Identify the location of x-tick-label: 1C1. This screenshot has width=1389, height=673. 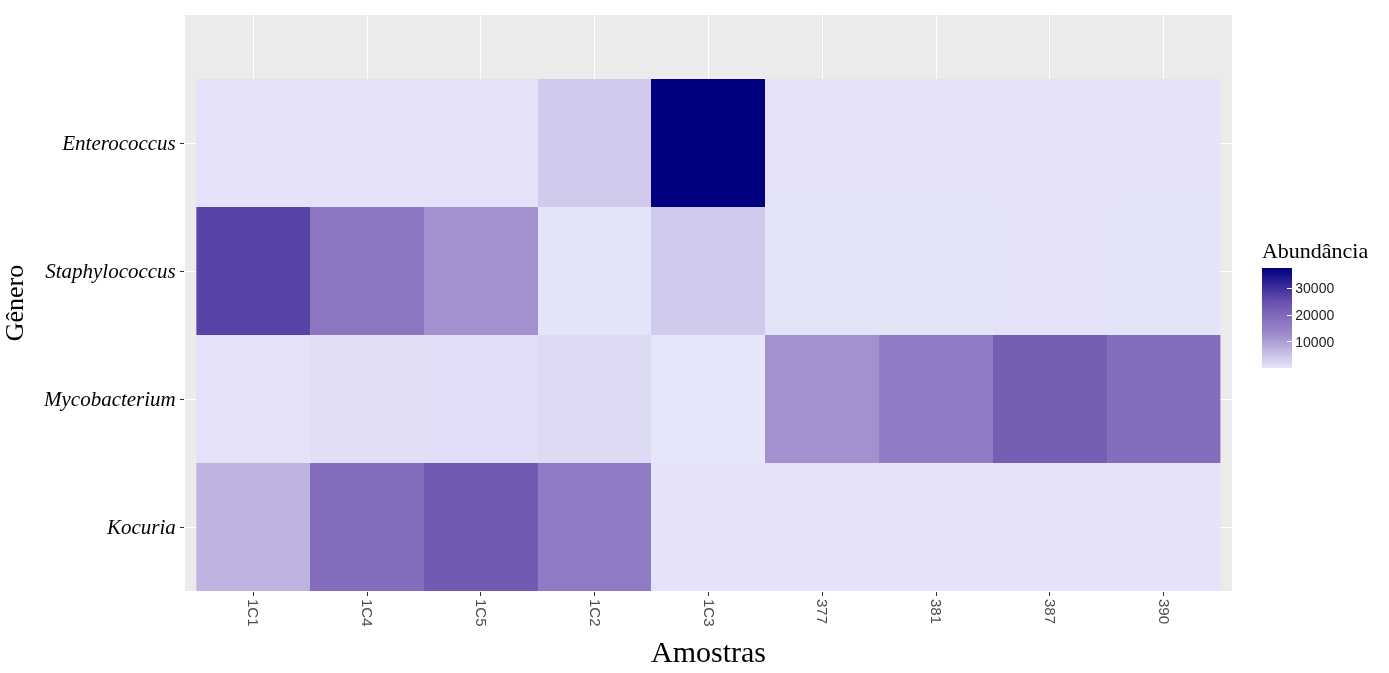
(254, 613).